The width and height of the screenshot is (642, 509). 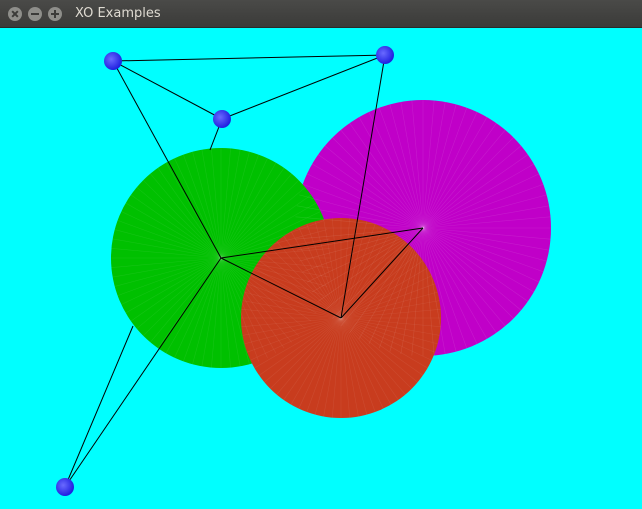 I want to click on close-icon, so click(x=15, y=14).